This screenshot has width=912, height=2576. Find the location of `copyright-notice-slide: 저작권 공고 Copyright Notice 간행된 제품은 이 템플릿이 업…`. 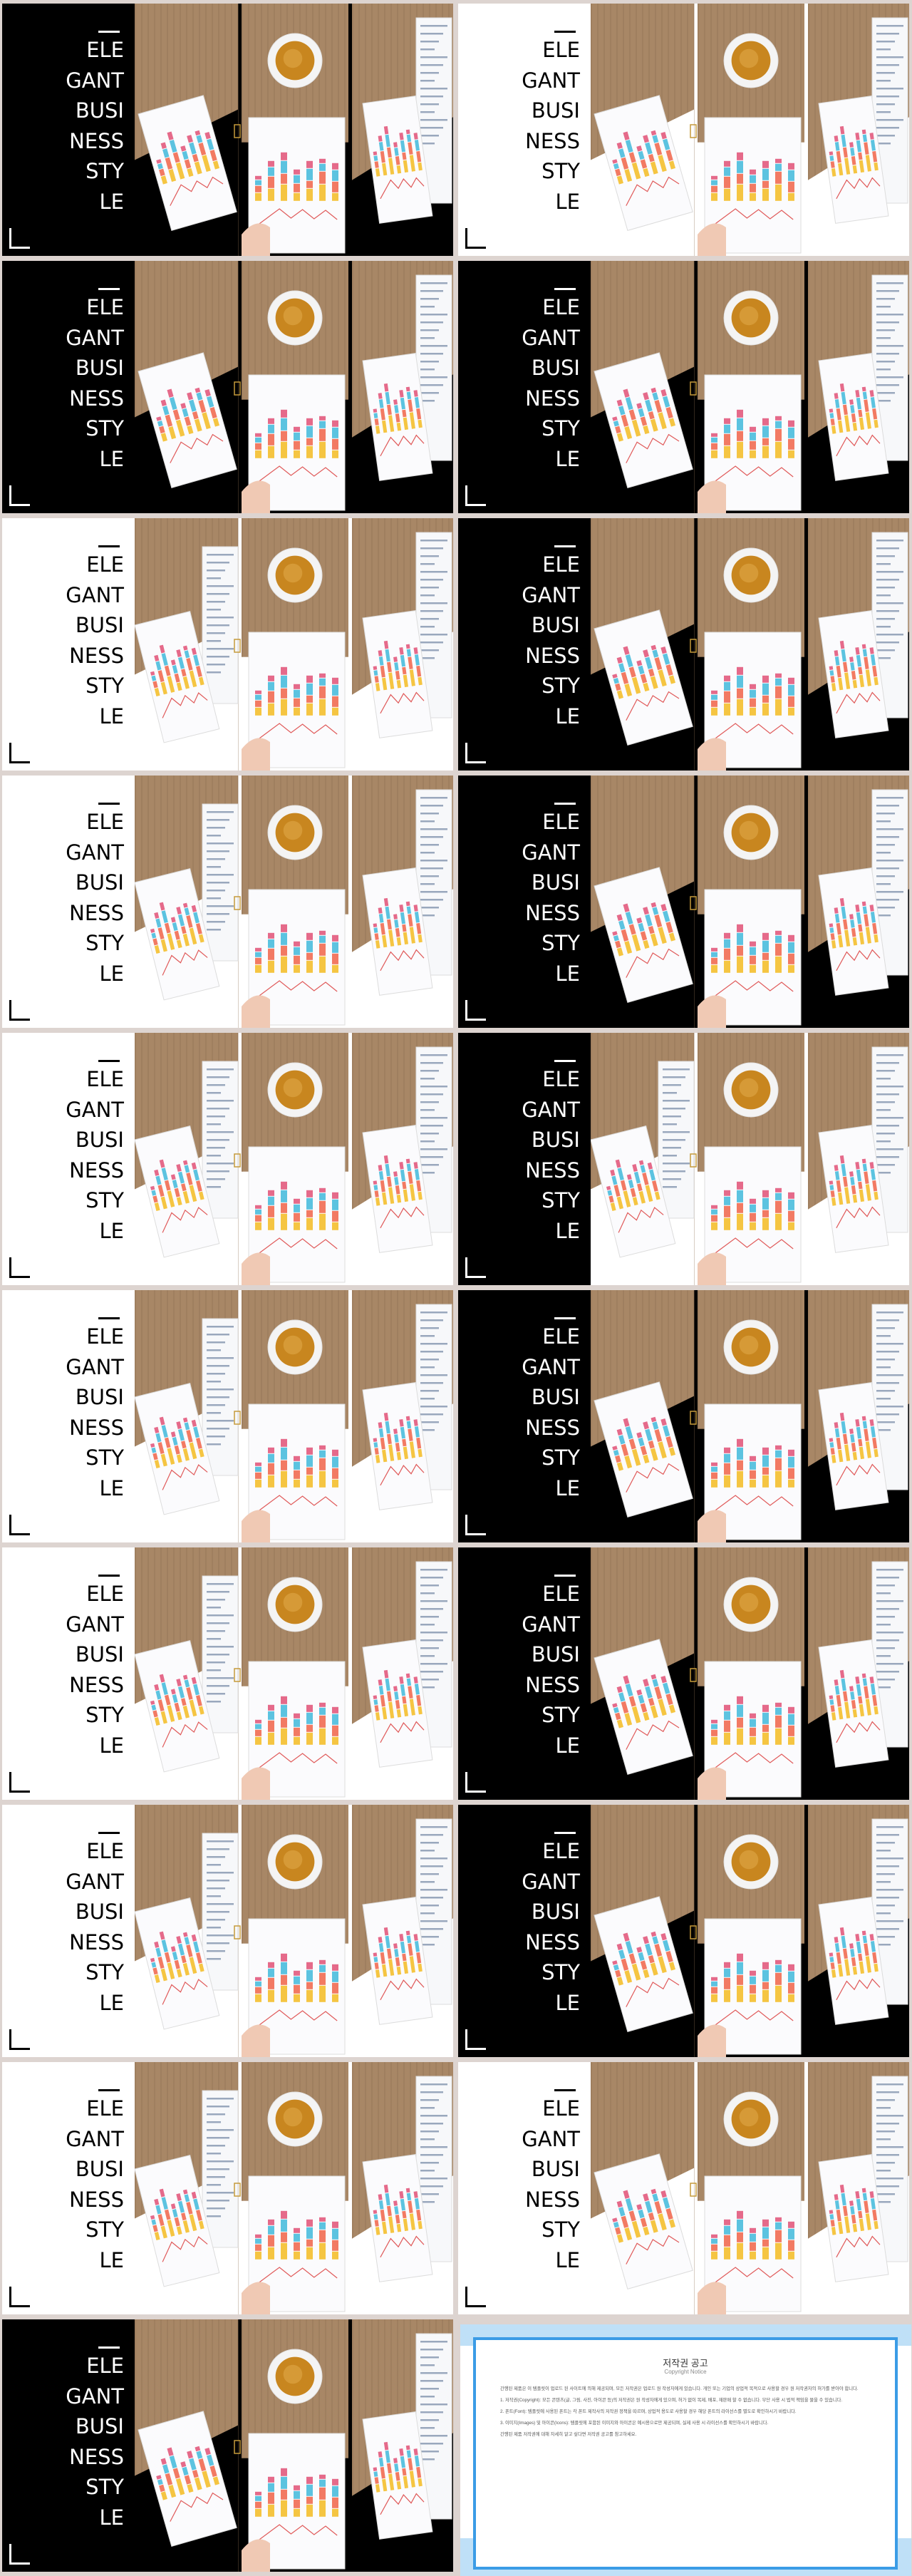

copyright-notice-slide: 저작권 공고 Copyright Notice 간행된 제품은 이 템플릿이 업… is located at coordinates (685, 2450).